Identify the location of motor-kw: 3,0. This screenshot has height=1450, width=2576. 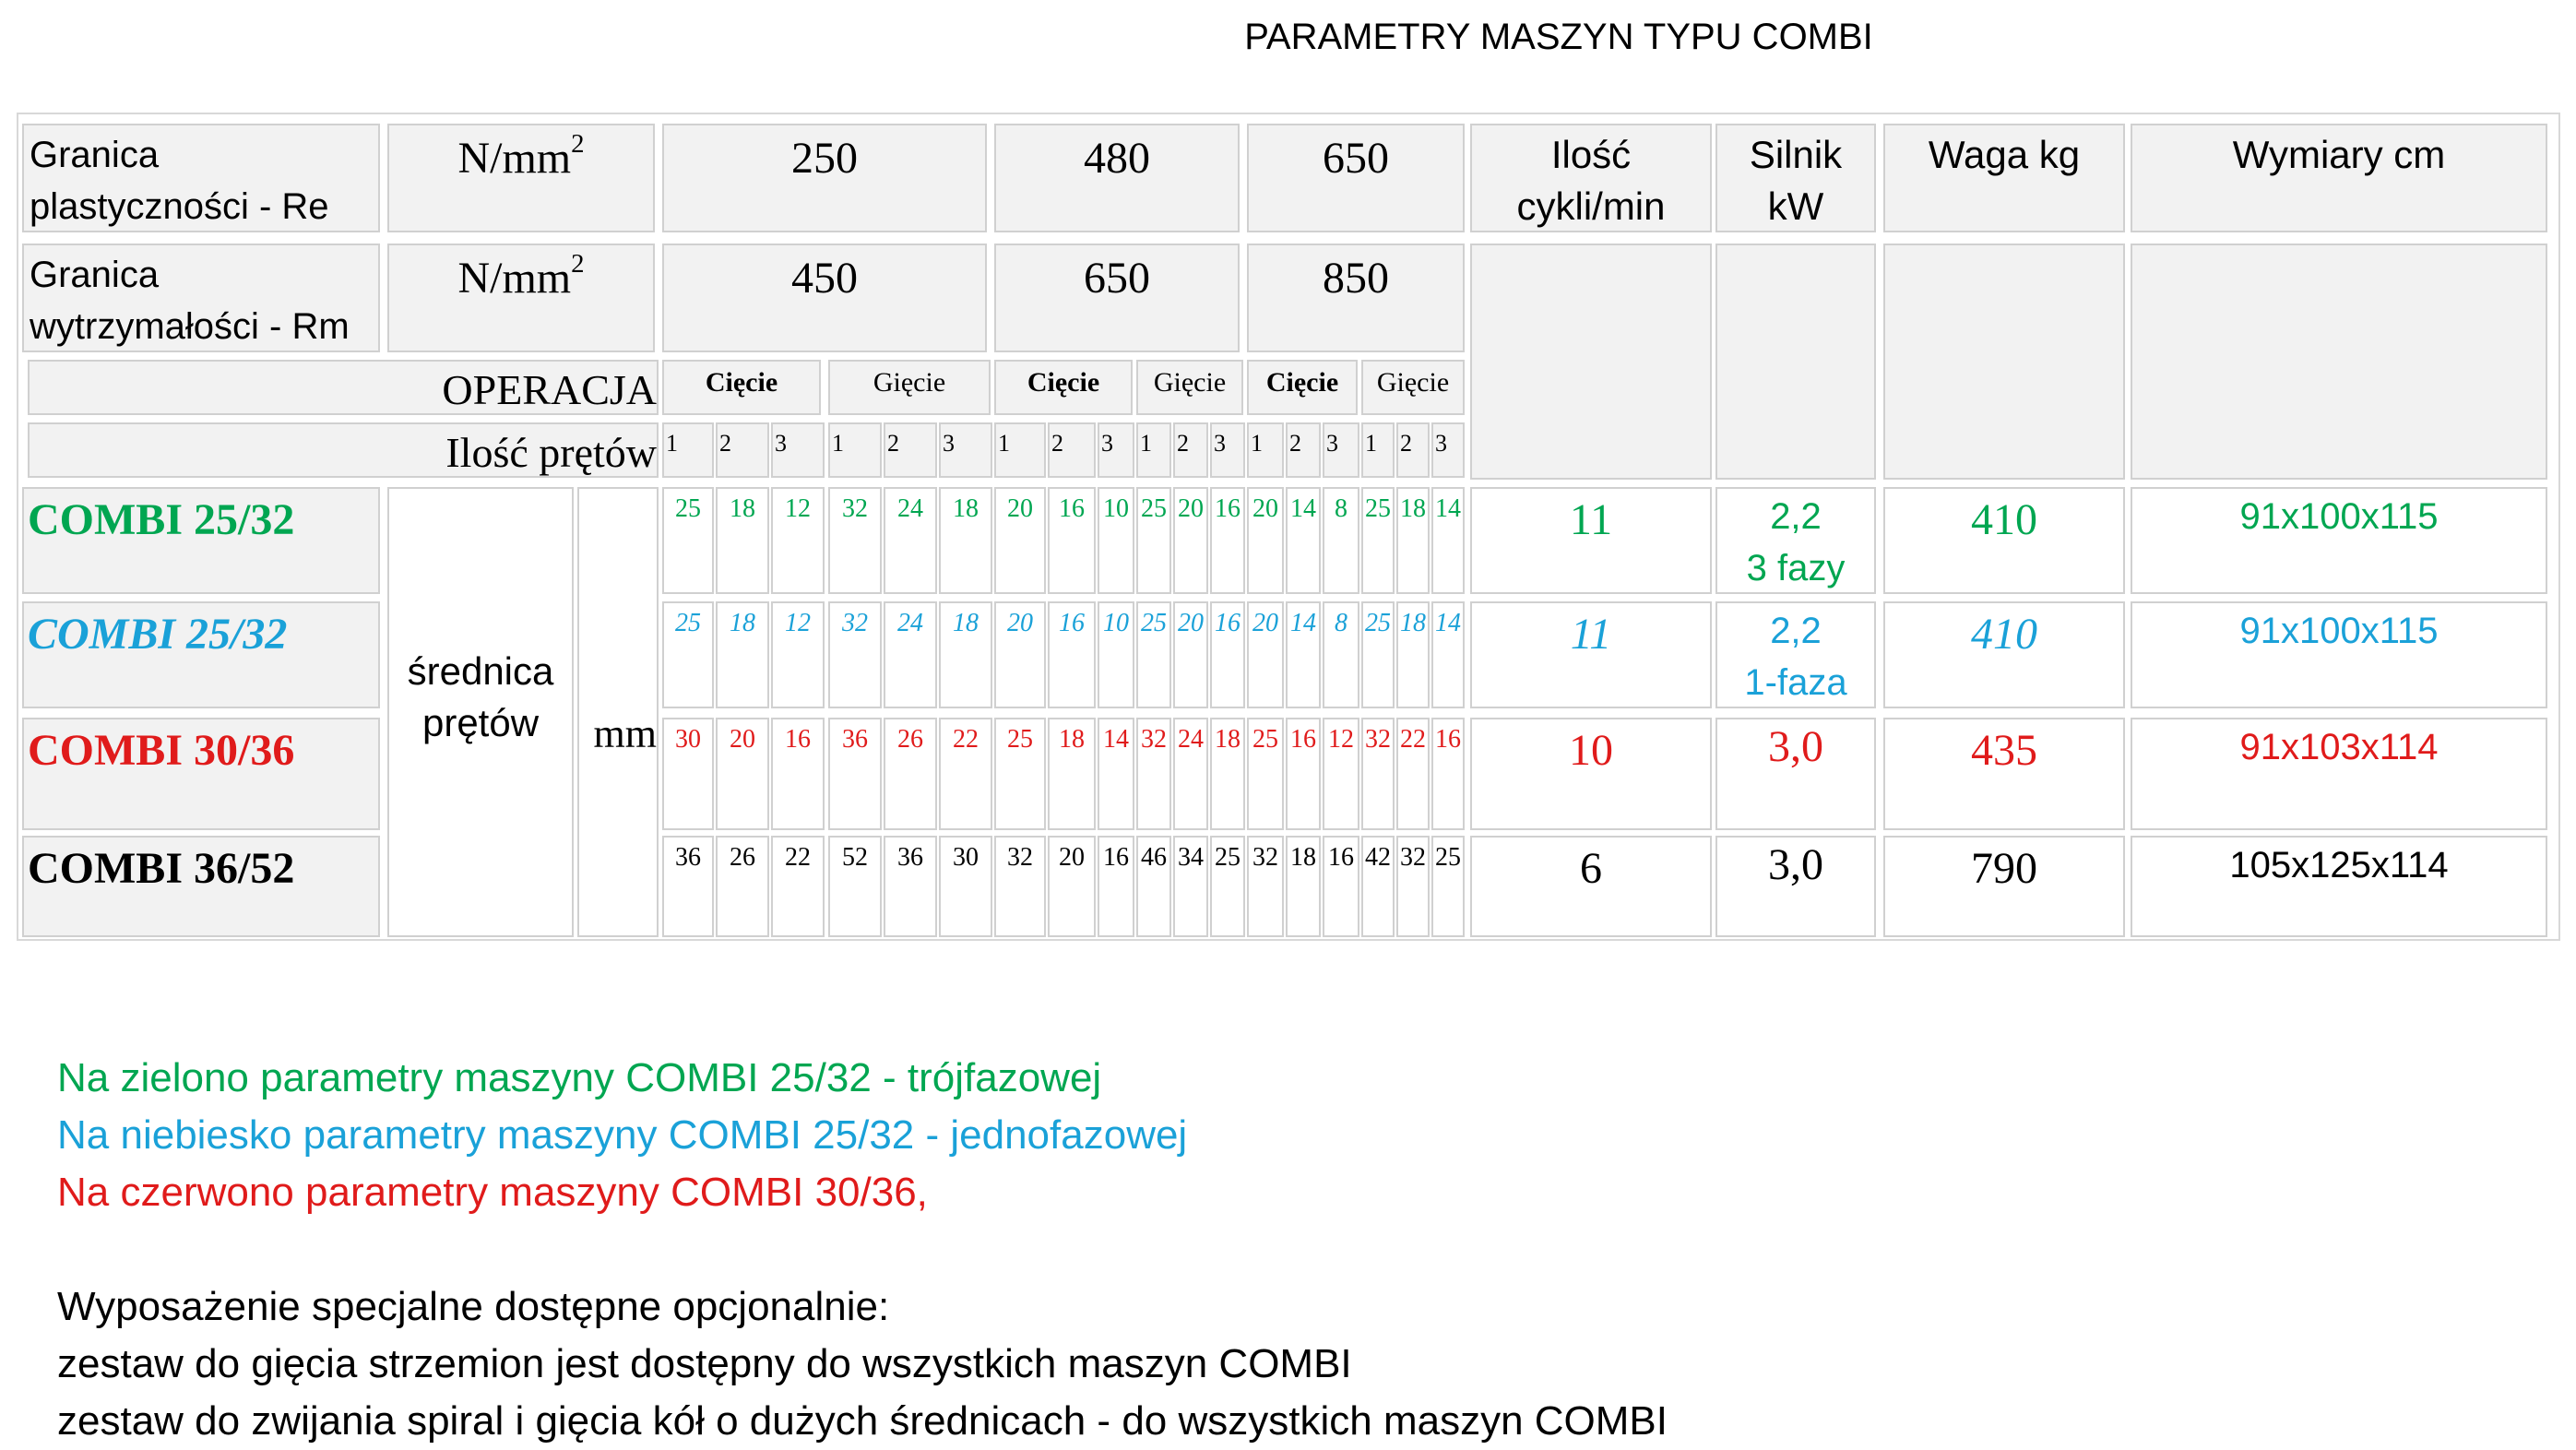
(1795, 746).